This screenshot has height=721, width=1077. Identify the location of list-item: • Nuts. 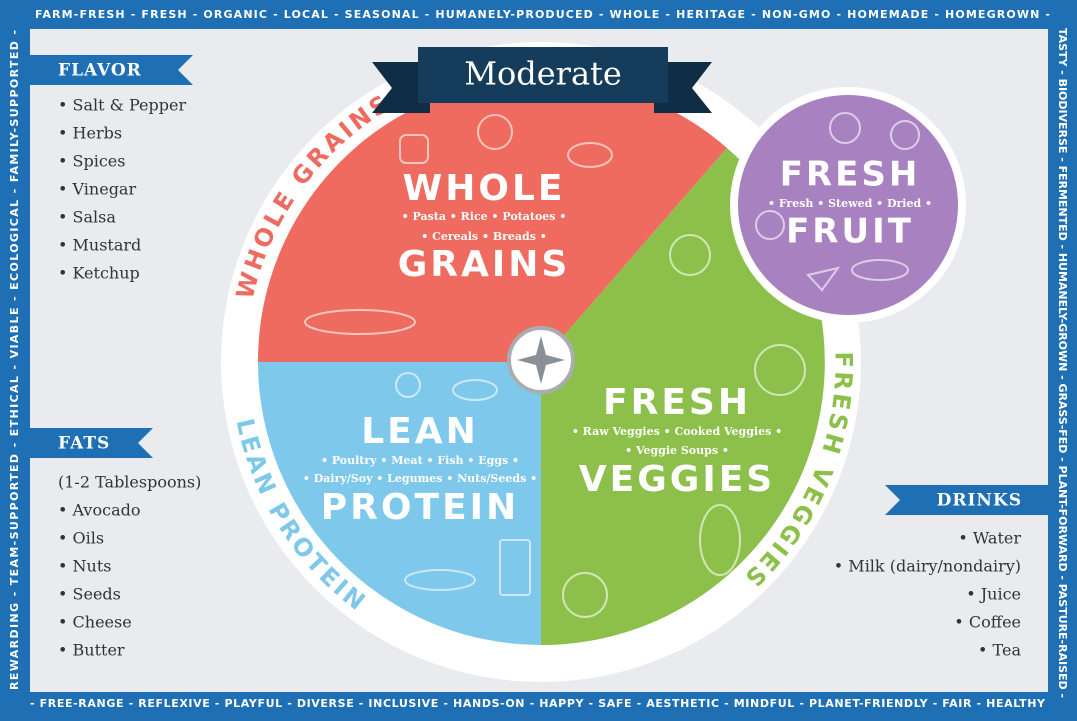
(84, 566).